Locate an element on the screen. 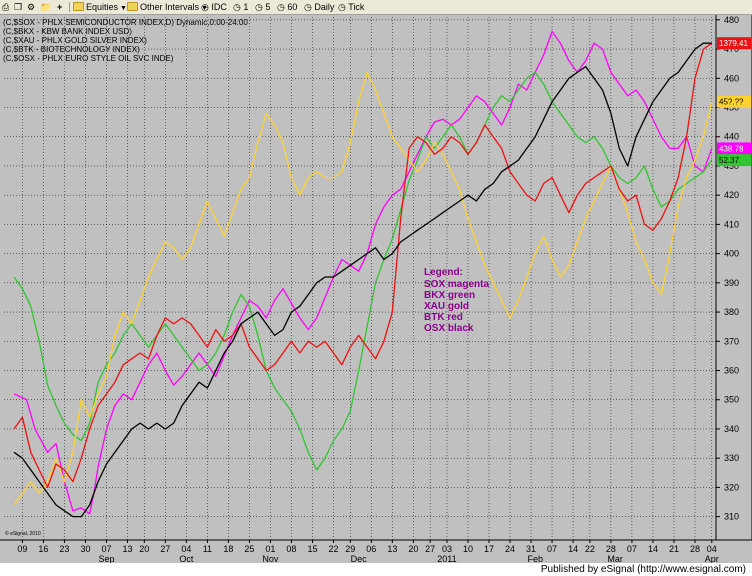  interval-60: ◷ 60 is located at coordinates (287, 7).